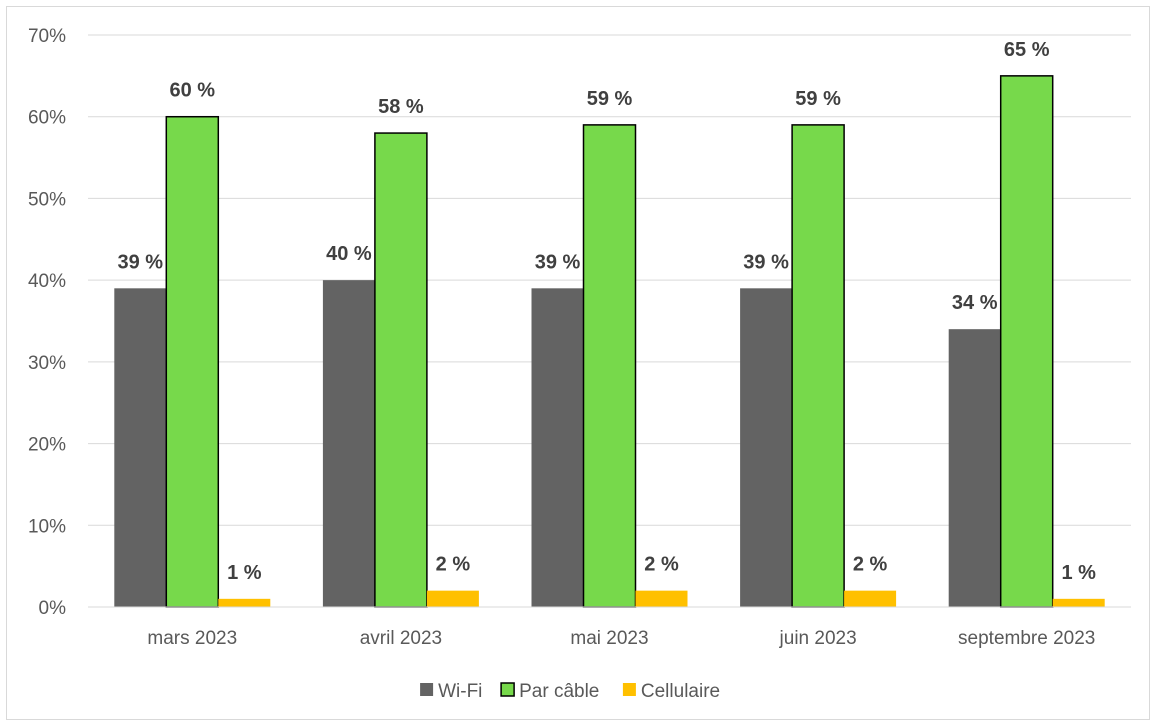 This screenshot has height=727, width=1157. What do you see at coordinates (818, 638) in the screenshot?
I see `x-tick-label: juin 2023` at bounding box center [818, 638].